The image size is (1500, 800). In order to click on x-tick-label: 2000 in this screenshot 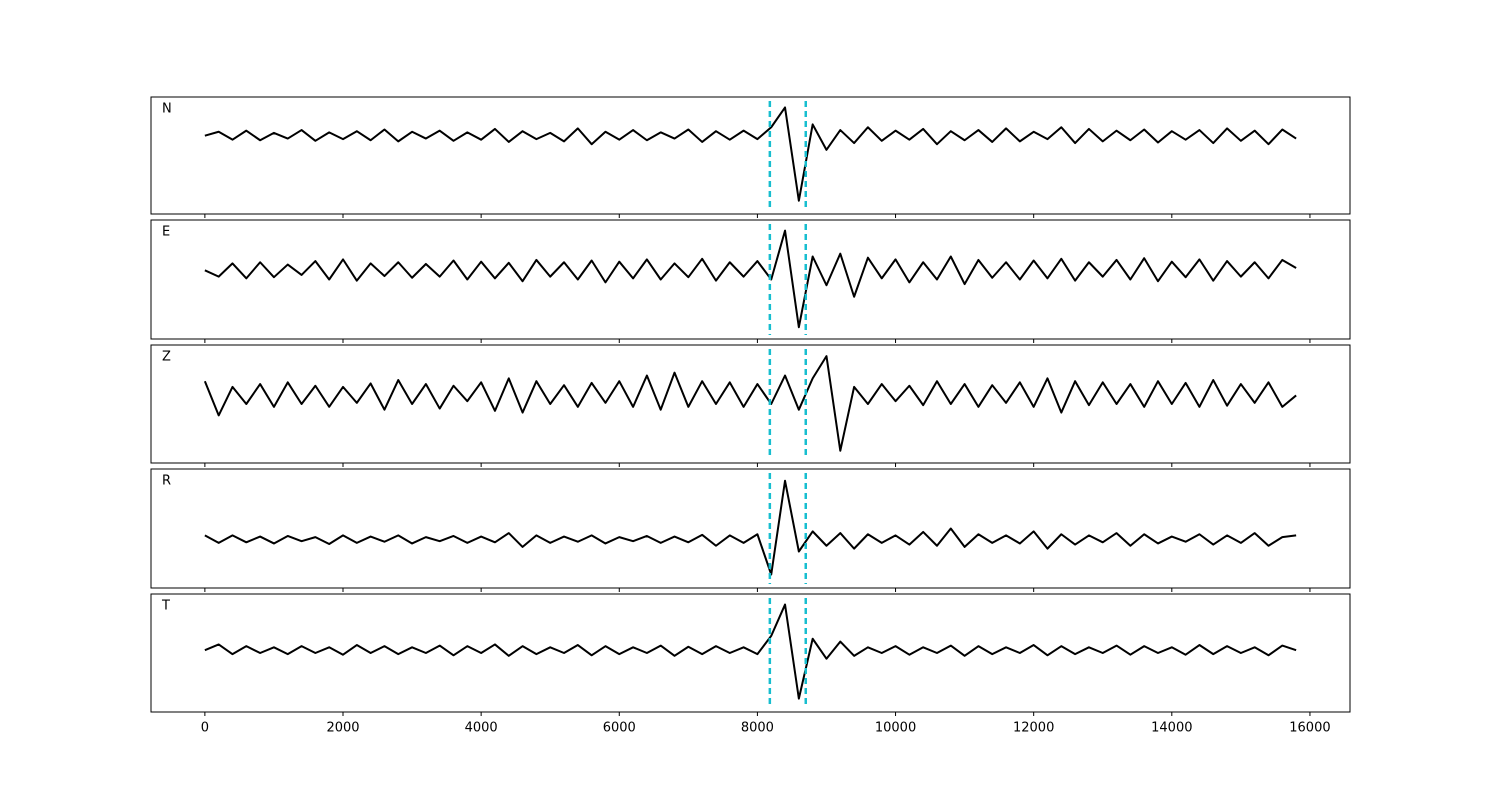, I will do `click(342, 728)`.